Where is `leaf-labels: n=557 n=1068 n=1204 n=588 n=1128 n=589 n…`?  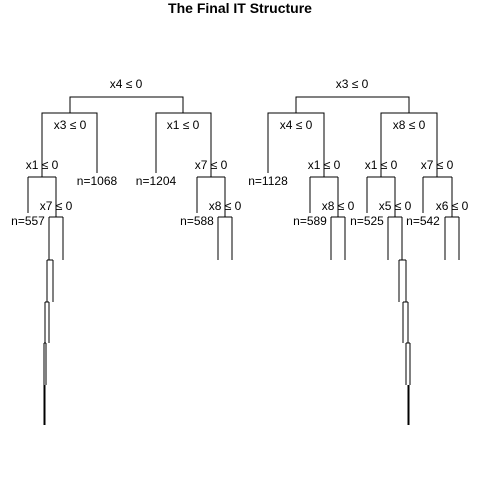 leaf-labels: n=557 n=1068 n=1204 n=588 n=1128 n=589 n… is located at coordinates (225, 201).